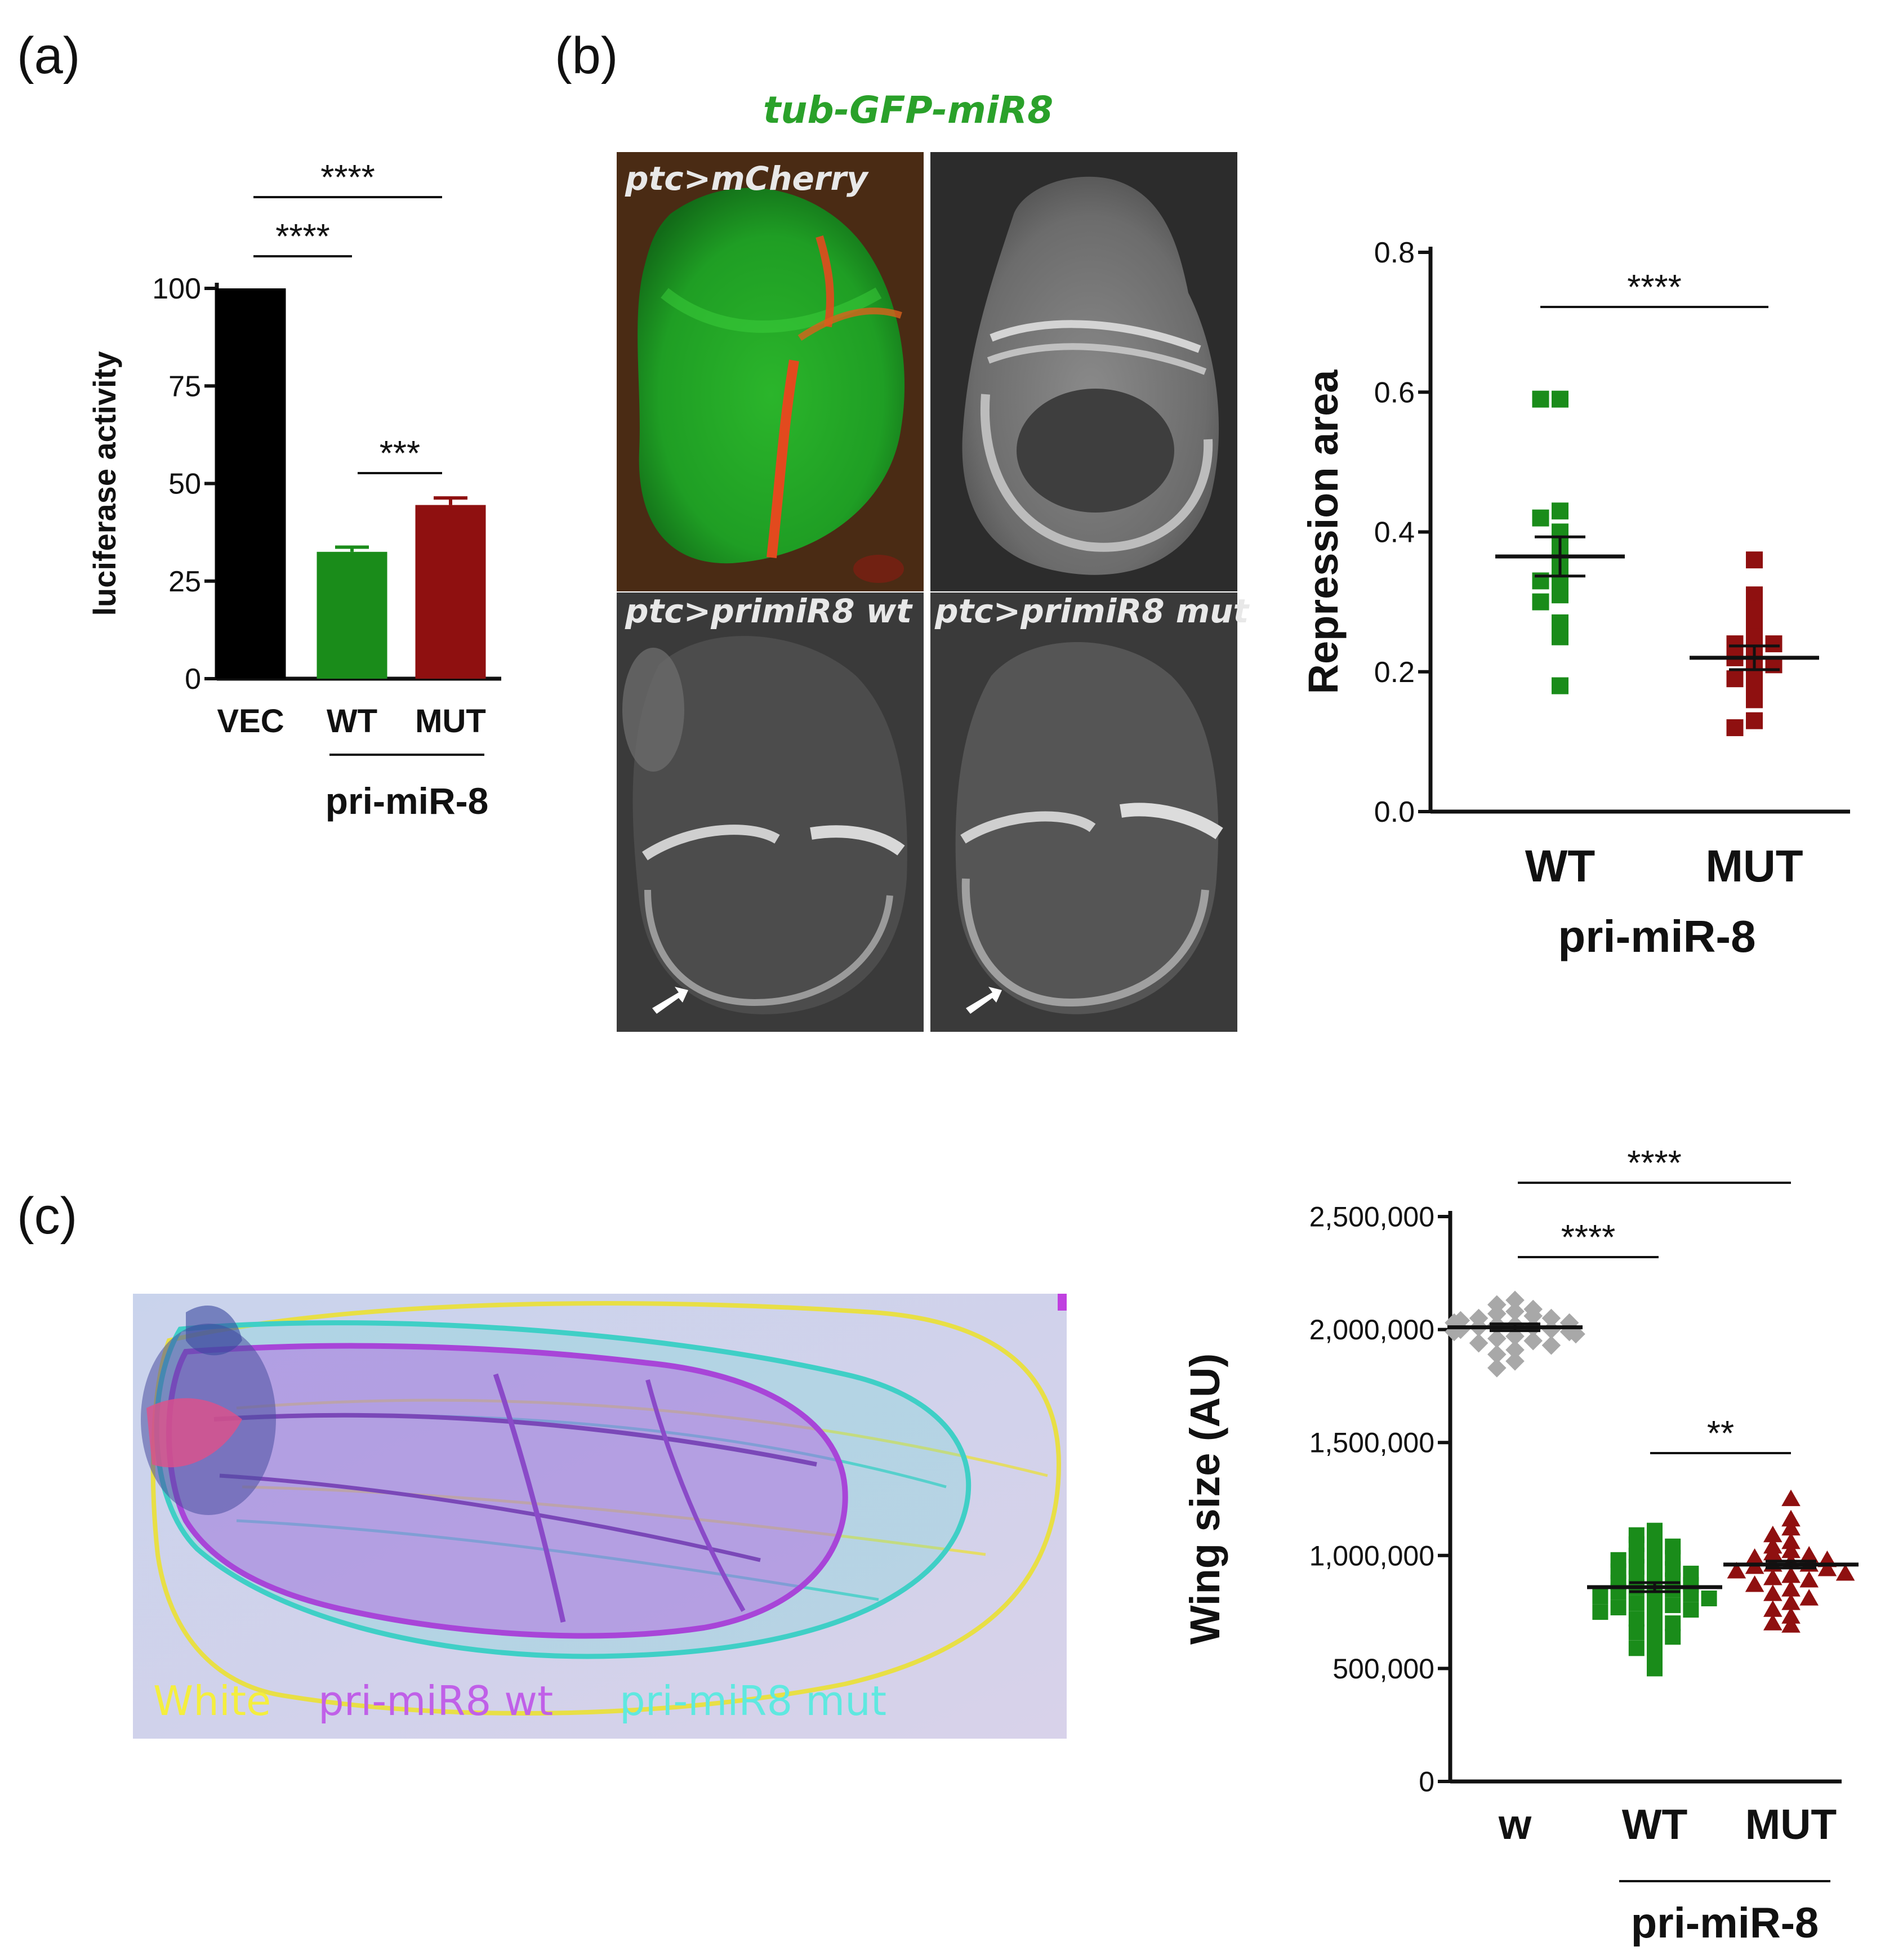 The height and width of the screenshot is (1960, 1885). What do you see at coordinates (1323, 531) in the screenshot?
I see `y-axis-label: Repression area` at bounding box center [1323, 531].